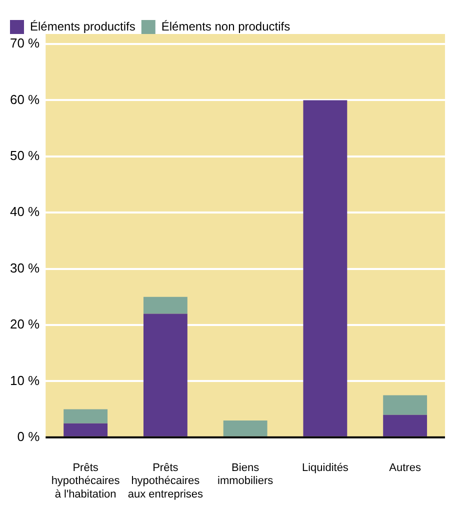  I want to click on x-tick-label: Prêts hypothécaires aux entreprises, so click(166, 481).